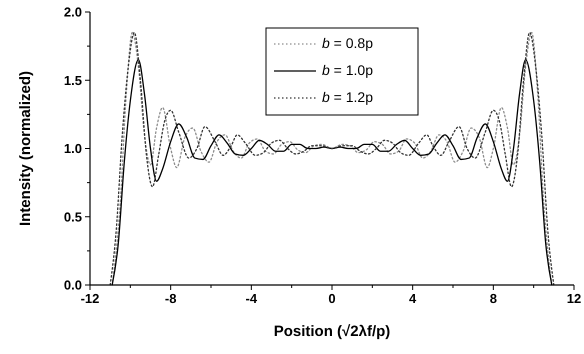  Describe the element at coordinates (73, 80) in the screenshot. I see `y-tick-label: 1.5` at that location.